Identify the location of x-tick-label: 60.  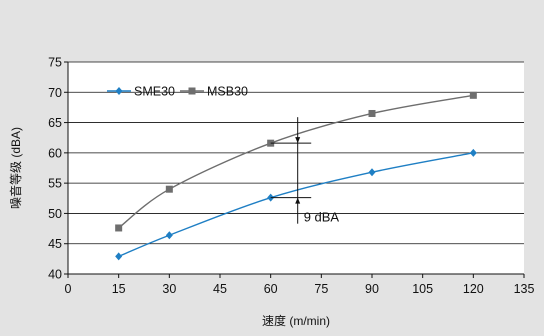
(271, 289).